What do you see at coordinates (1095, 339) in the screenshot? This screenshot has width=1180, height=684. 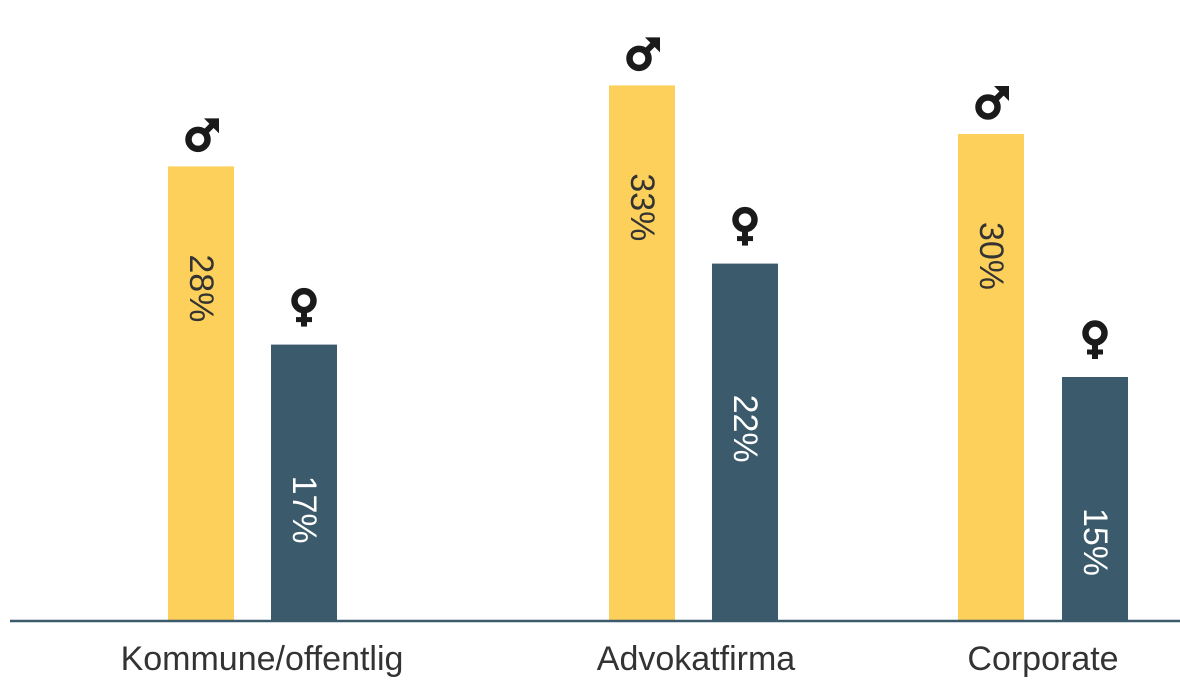 I see `female-symbol-icon-corporate` at bounding box center [1095, 339].